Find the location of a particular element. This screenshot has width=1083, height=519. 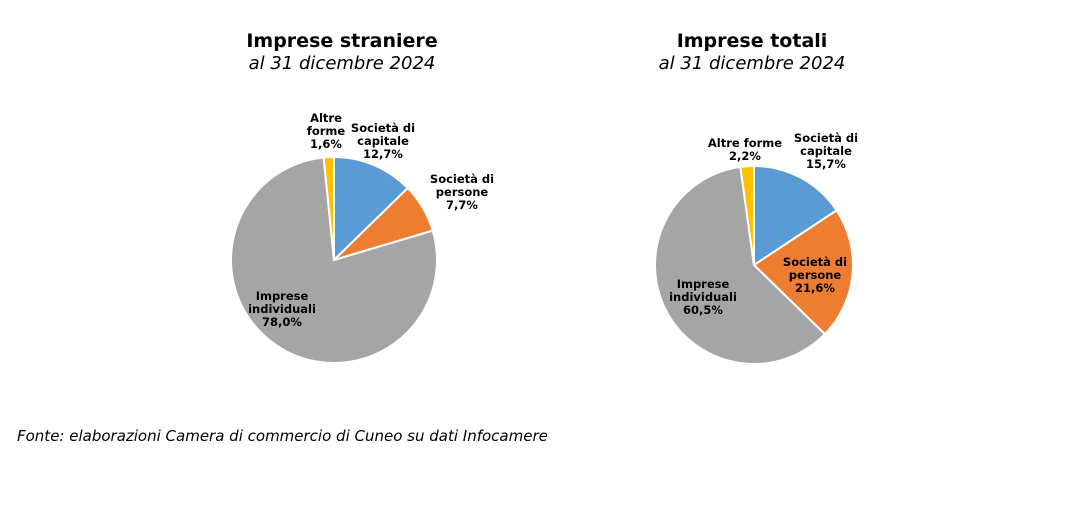

chart2-title: Imprese totali is located at coordinates (752, 41).